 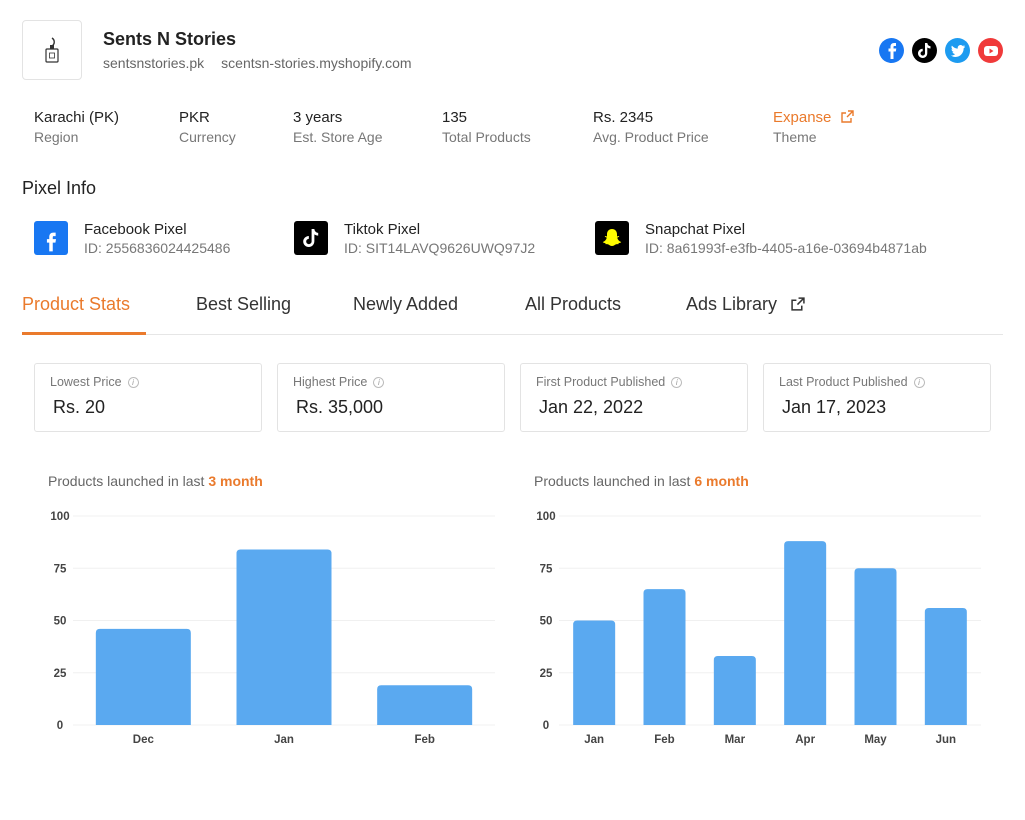 I want to click on meta-total-products: 135 Total Products, so click(x=486, y=127).